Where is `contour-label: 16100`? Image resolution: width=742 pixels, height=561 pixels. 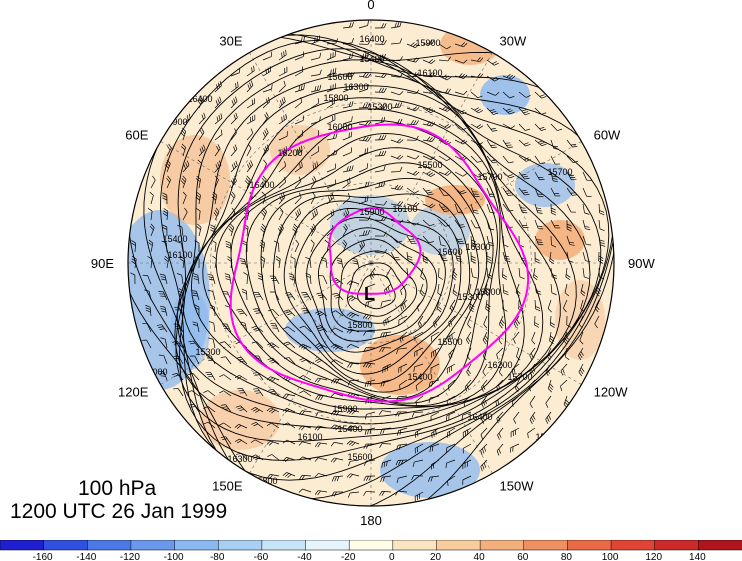 contour-label: 16100 is located at coordinates (429, 73).